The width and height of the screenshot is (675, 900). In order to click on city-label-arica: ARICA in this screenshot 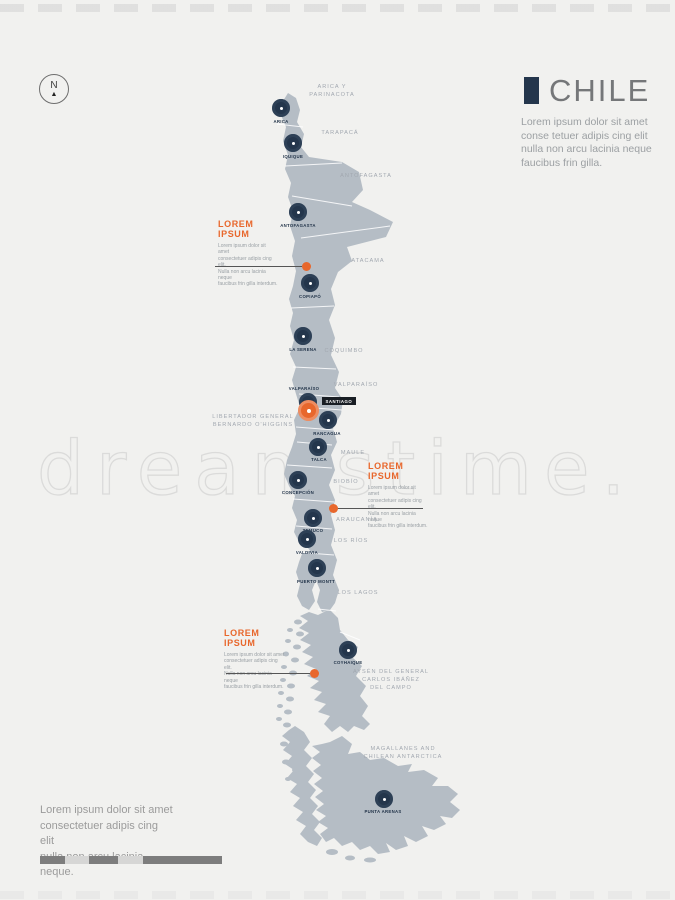, I will do `click(281, 121)`.